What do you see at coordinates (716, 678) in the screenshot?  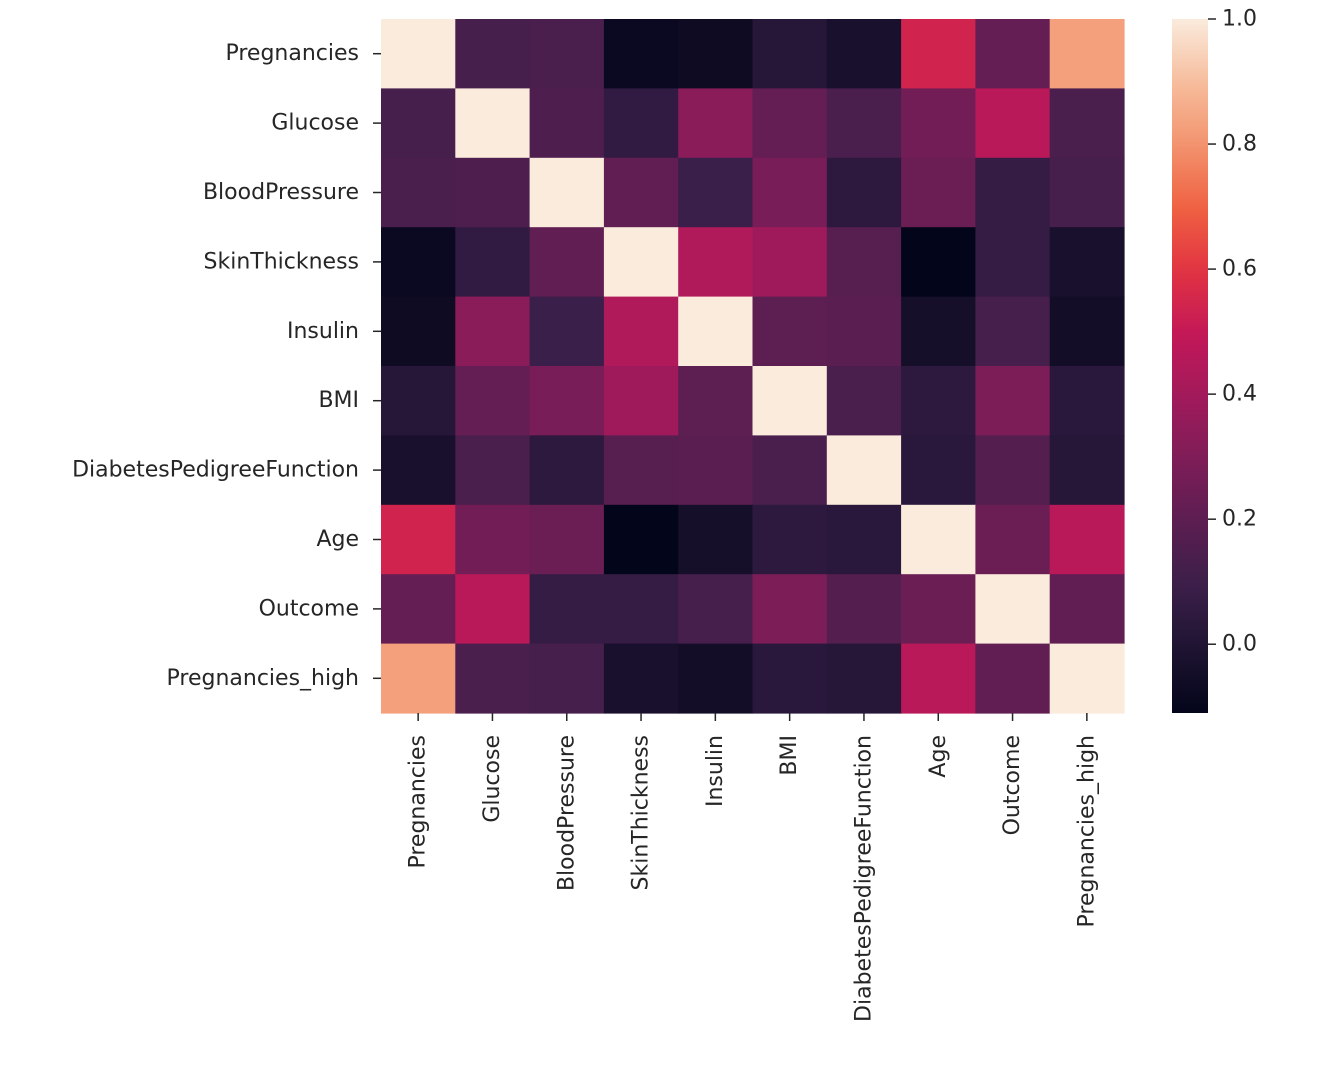 I see `heatmap-cell-pregnancies-high-insulin` at bounding box center [716, 678].